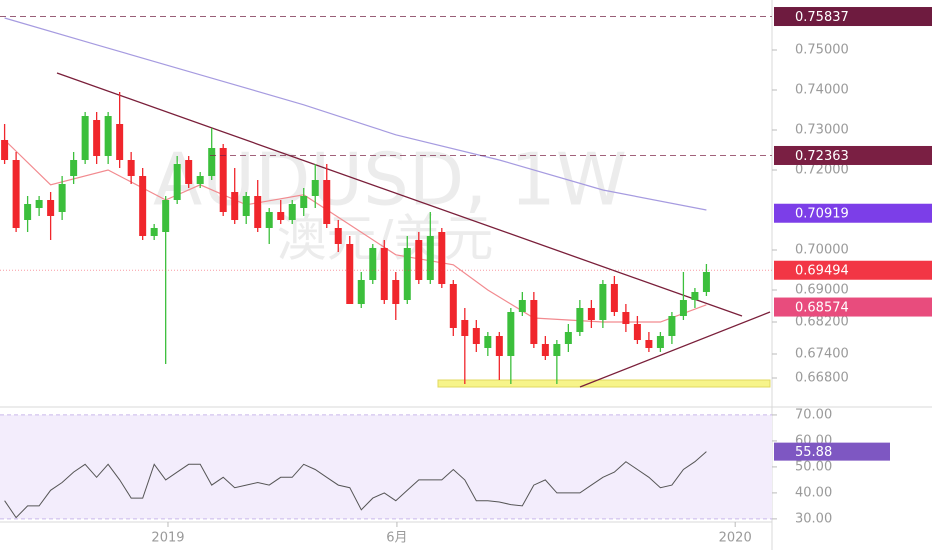 This screenshot has width=932, height=550. What do you see at coordinates (822, 214) in the screenshot?
I see `price-tag-label: 0.70919` at bounding box center [822, 214].